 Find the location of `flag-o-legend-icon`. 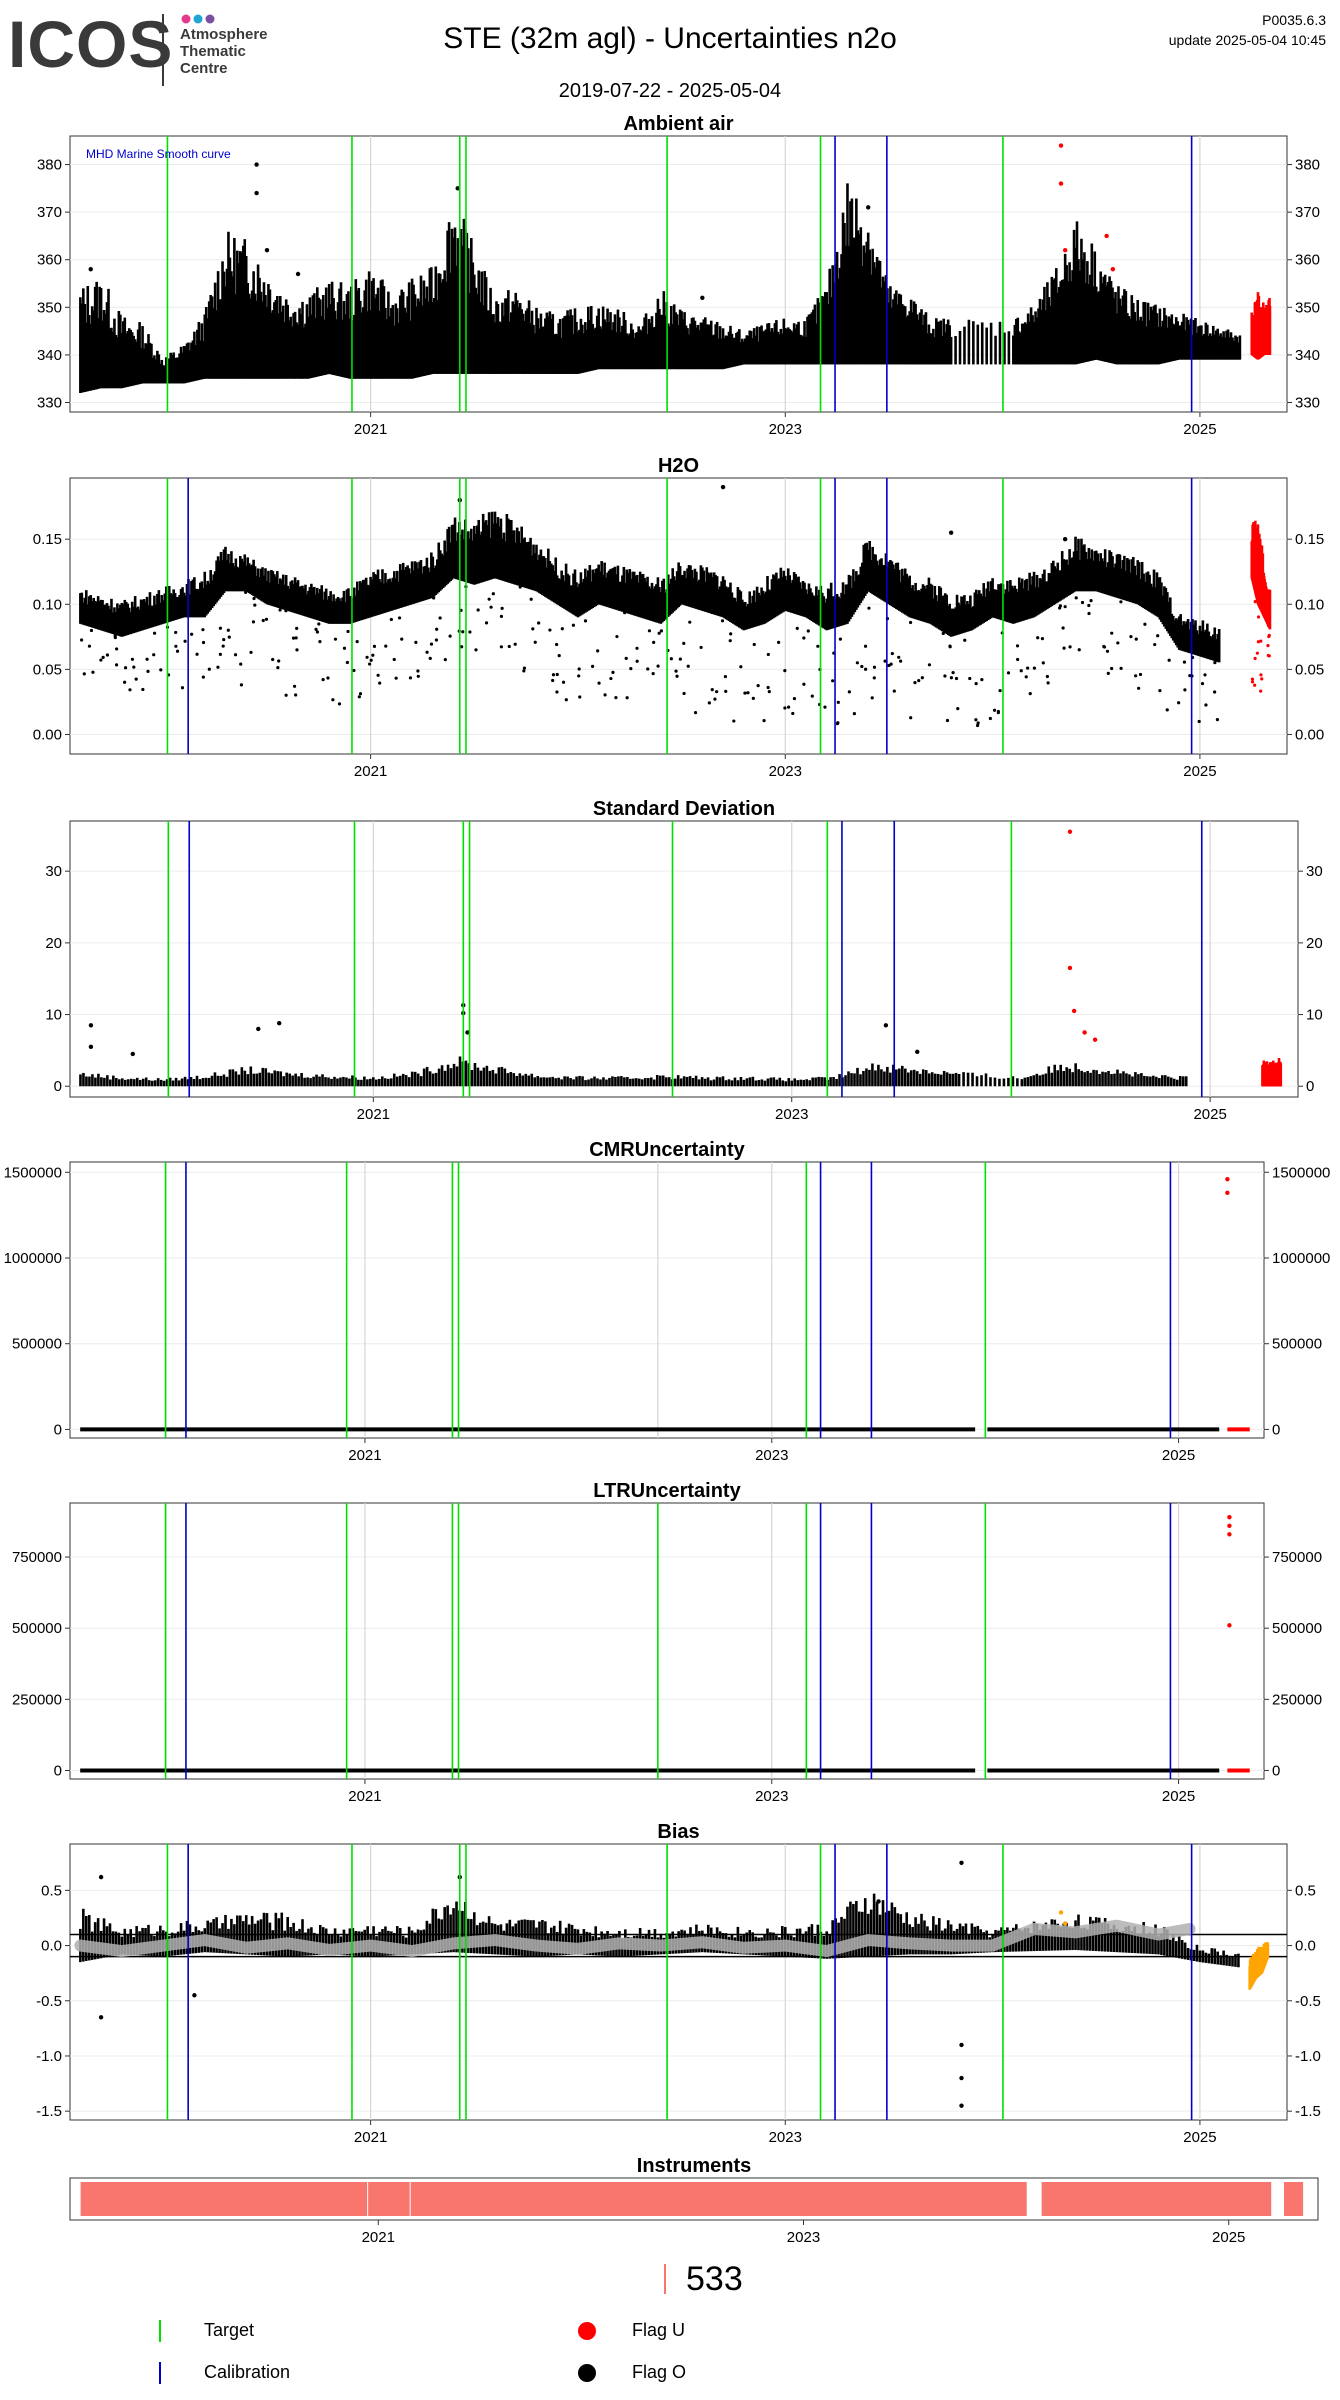

flag-o-legend-icon is located at coordinates (587, 2373).